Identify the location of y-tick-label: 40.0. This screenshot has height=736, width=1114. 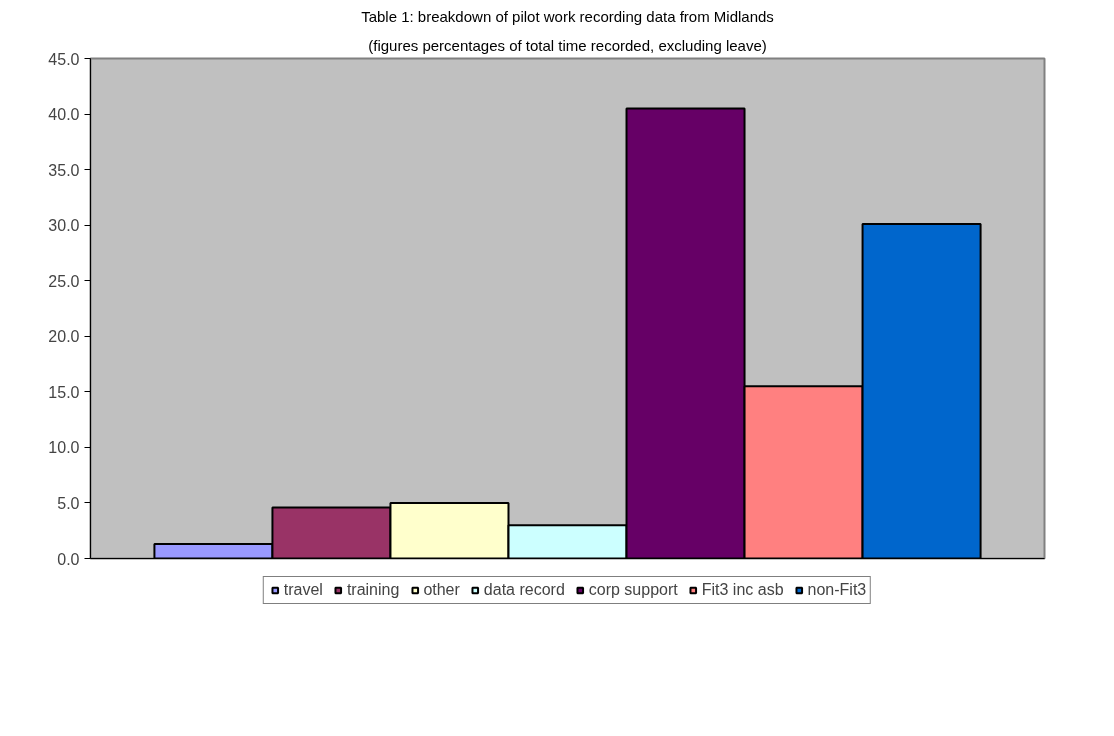
(64, 115).